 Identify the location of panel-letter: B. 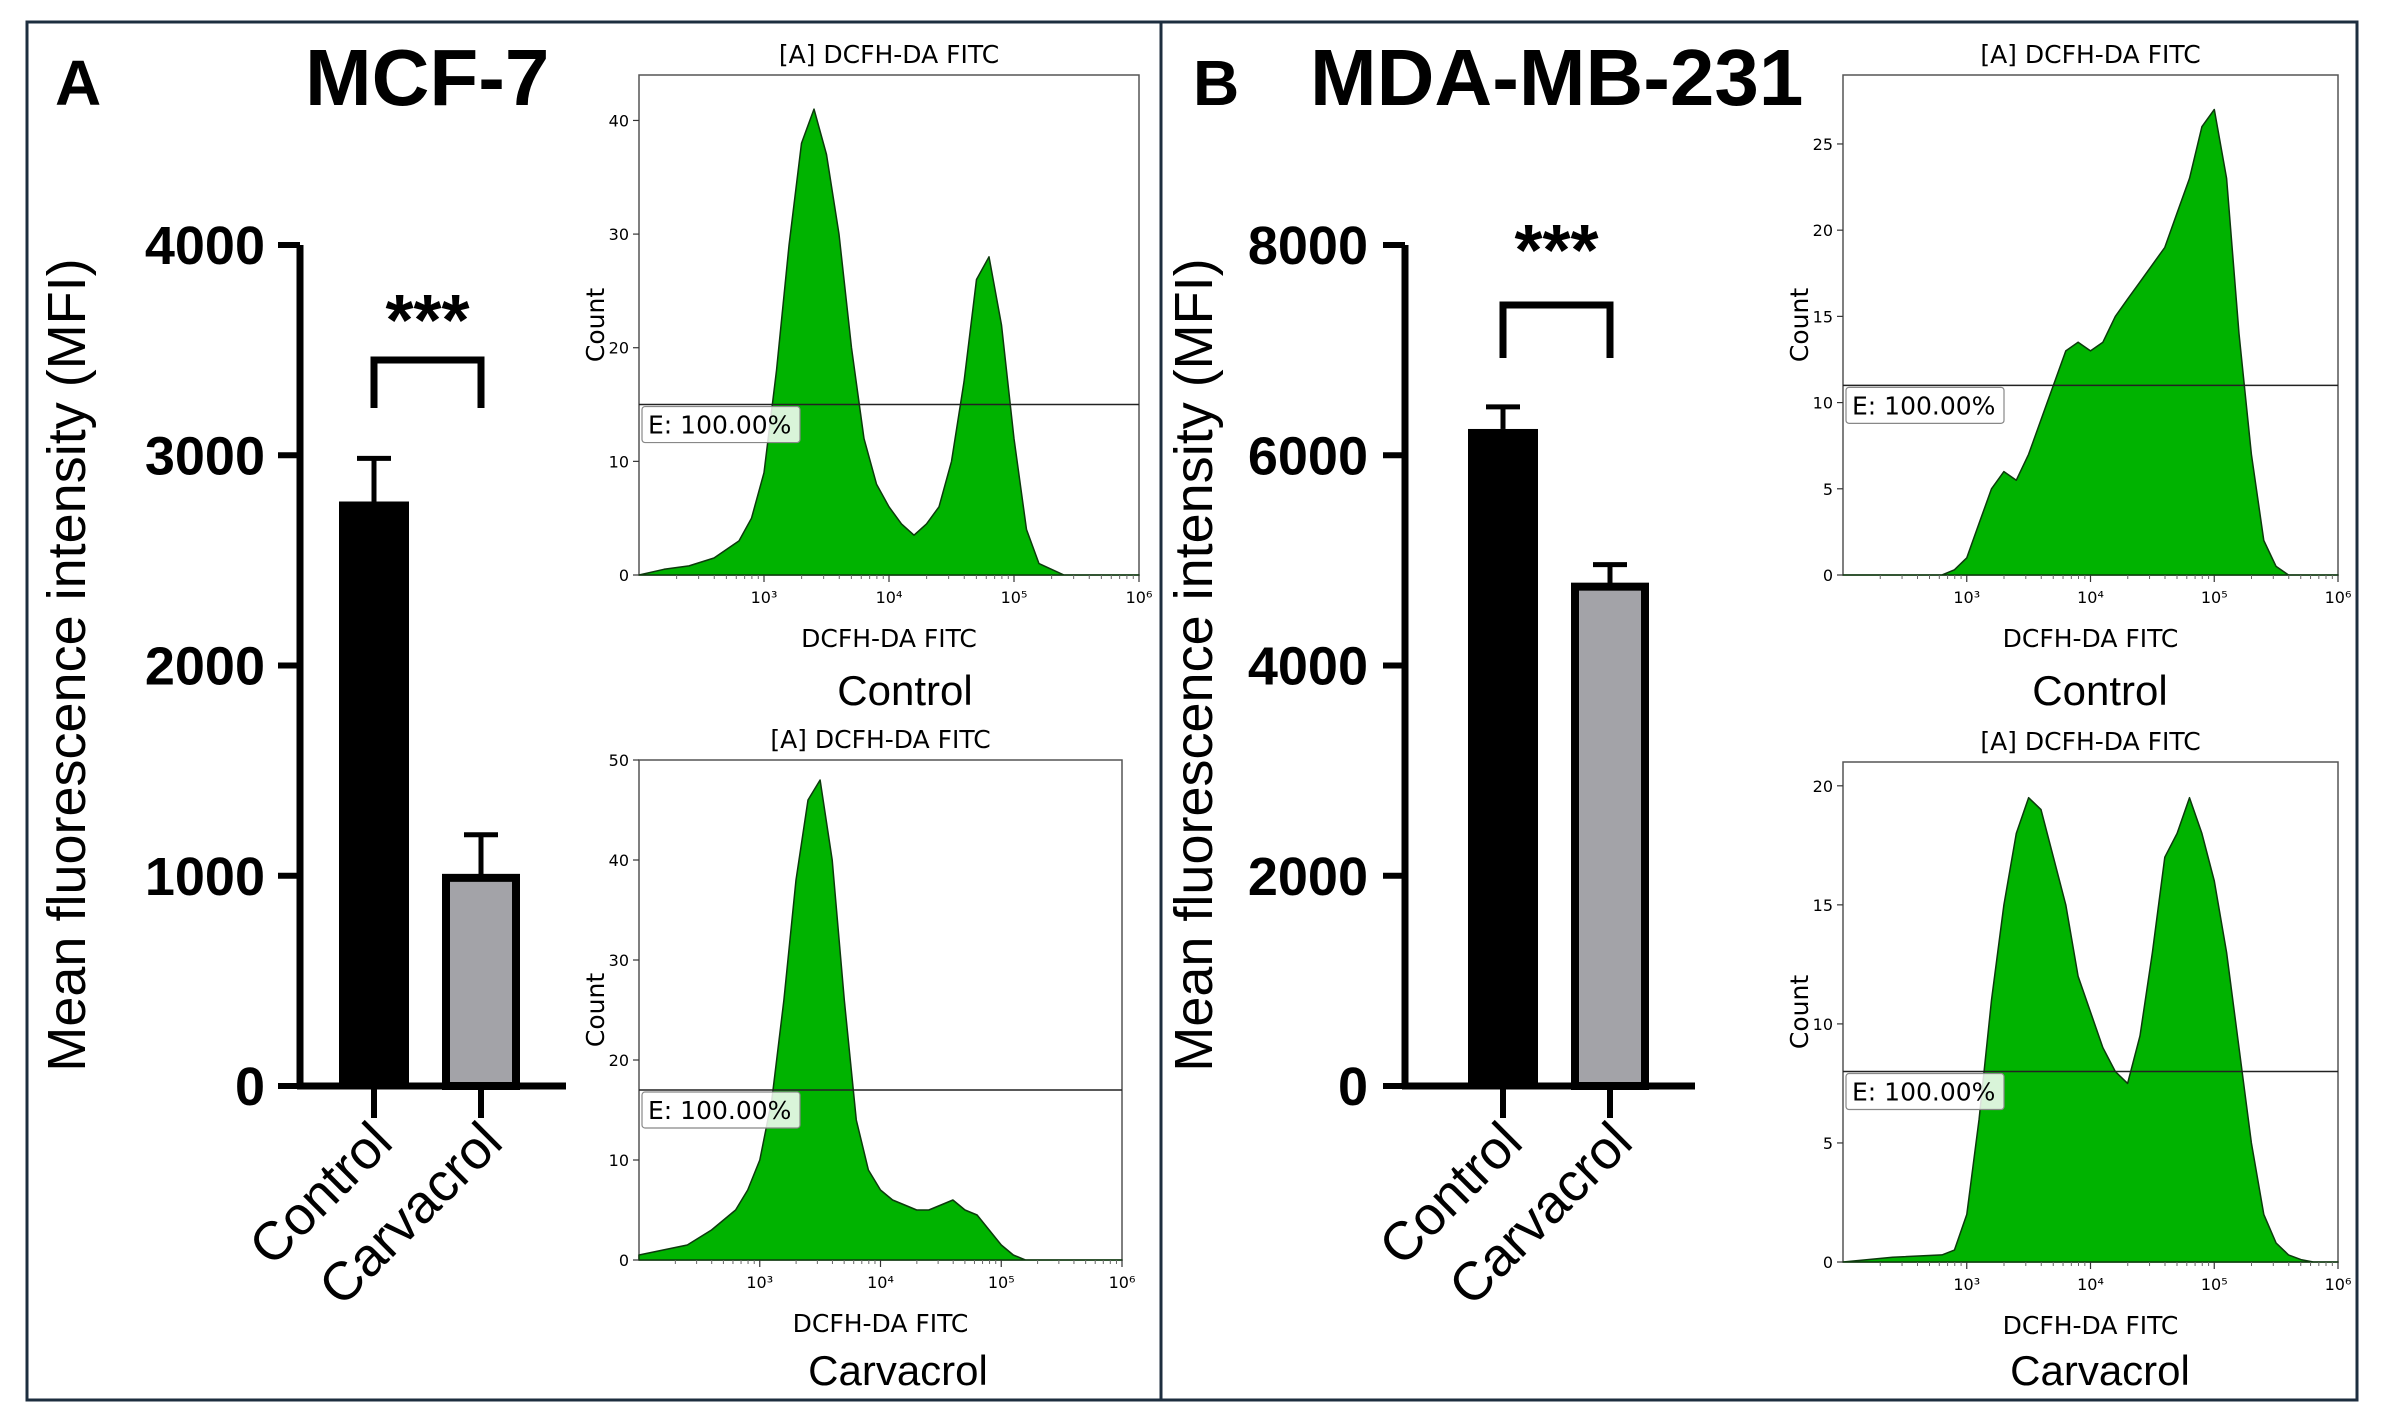
(1216, 83).